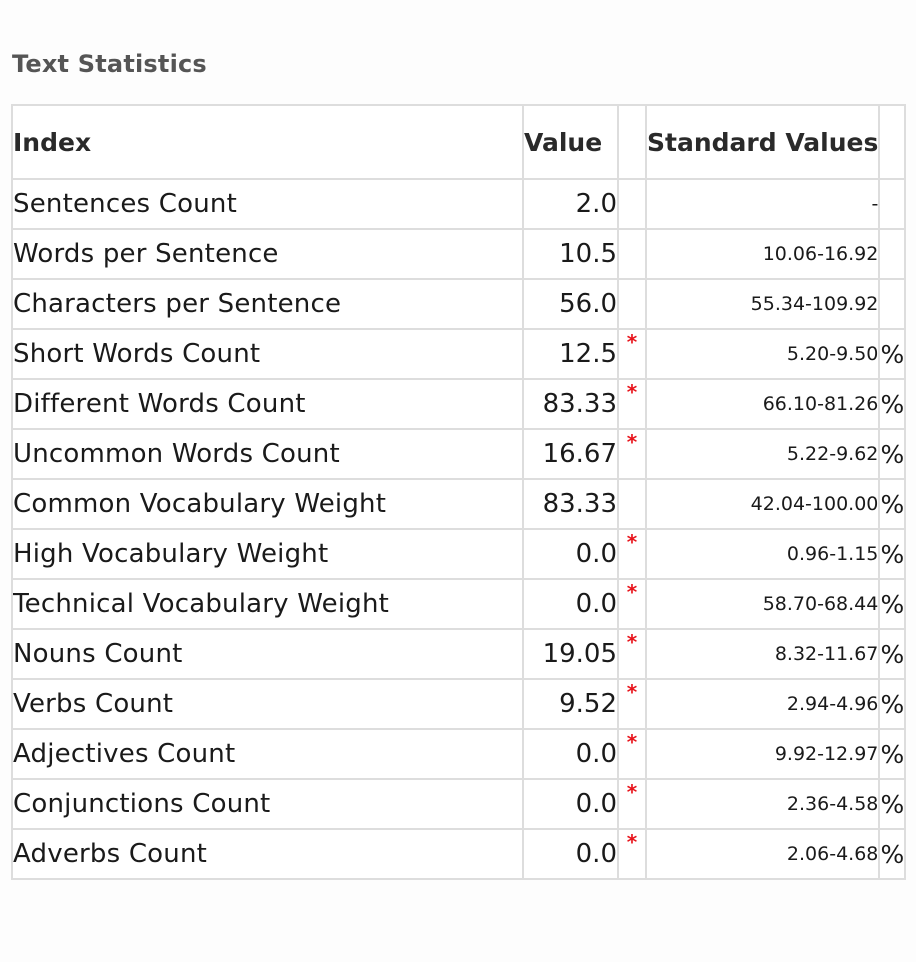  I want to click on header-index: Index, so click(267, 142).